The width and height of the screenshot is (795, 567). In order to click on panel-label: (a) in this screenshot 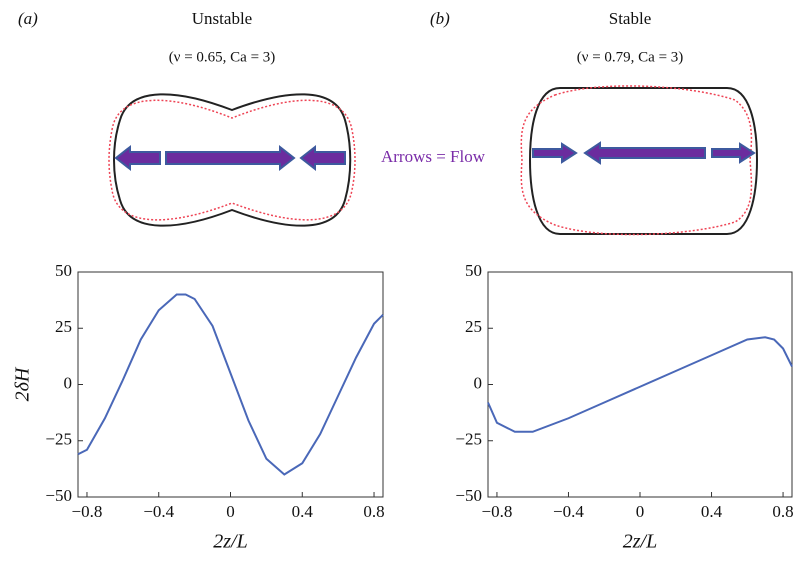, I will do `click(28, 18)`.